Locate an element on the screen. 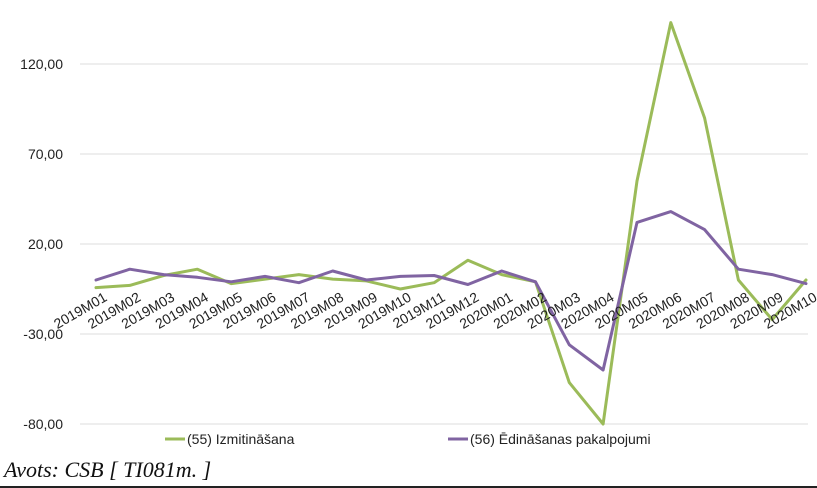 This screenshot has width=817, height=488. y-tick-label: -30,00 is located at coordinates (43, 334).